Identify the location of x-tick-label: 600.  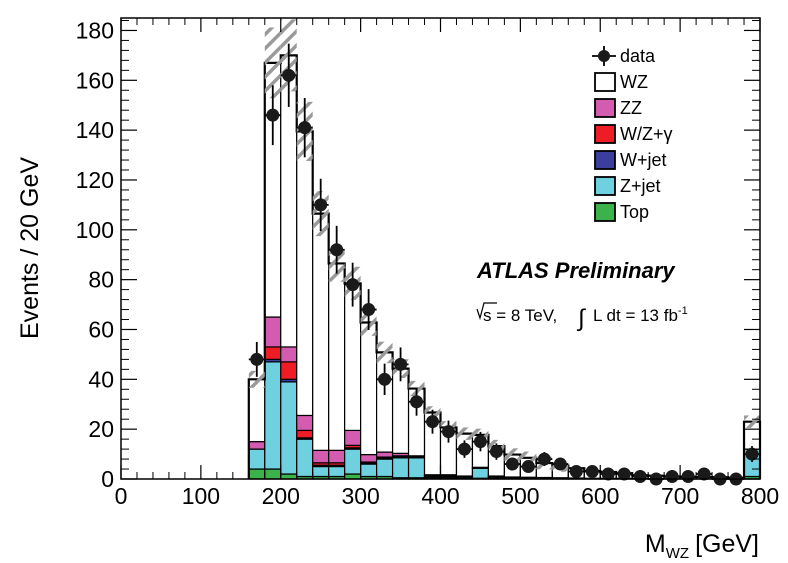
(600, 496).